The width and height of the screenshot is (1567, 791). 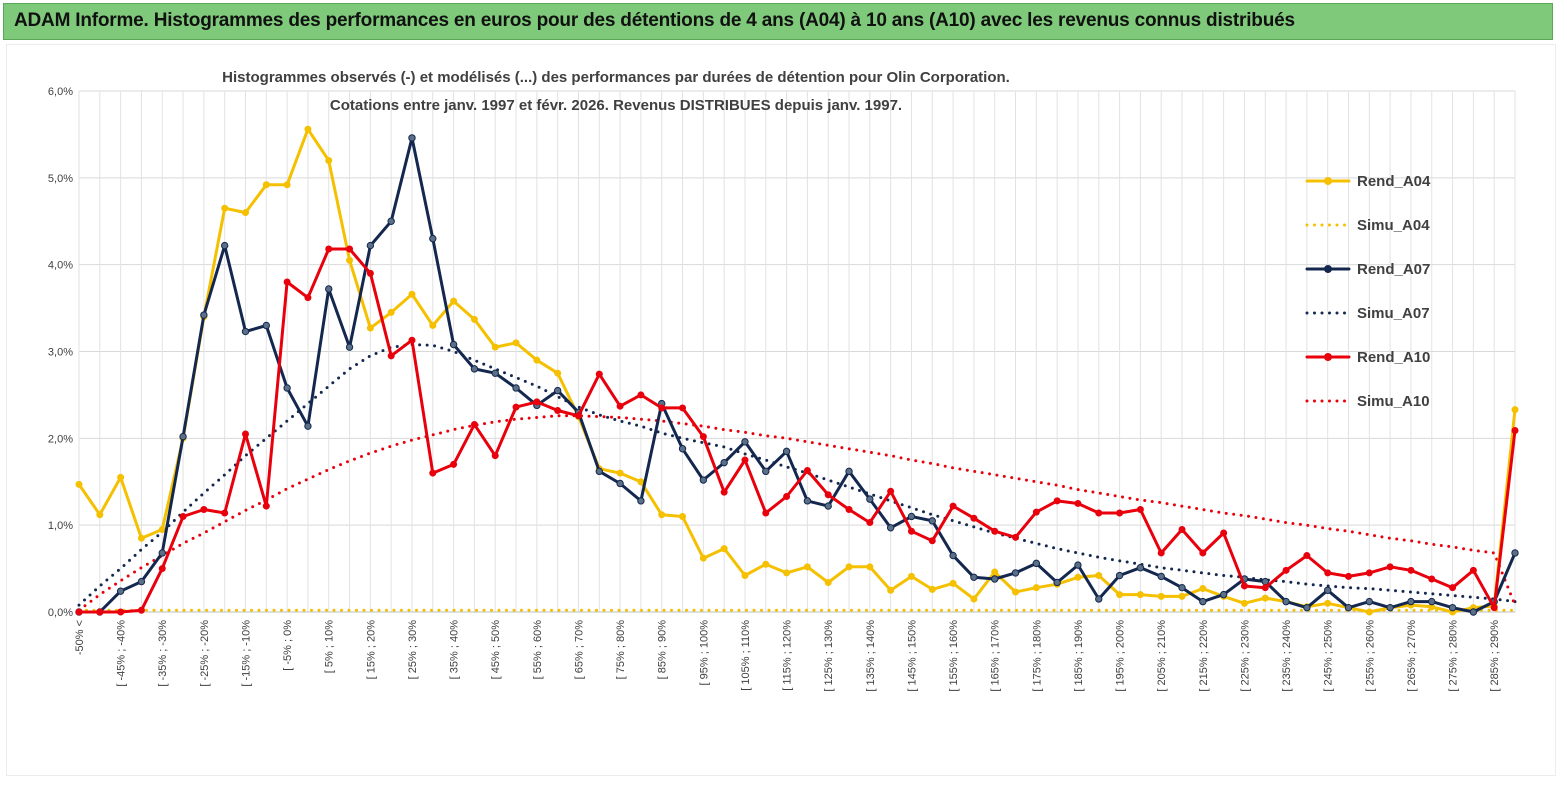 I want to click on legend-label-simu-a07: Simu_A07, so click(x=1393, y=313).